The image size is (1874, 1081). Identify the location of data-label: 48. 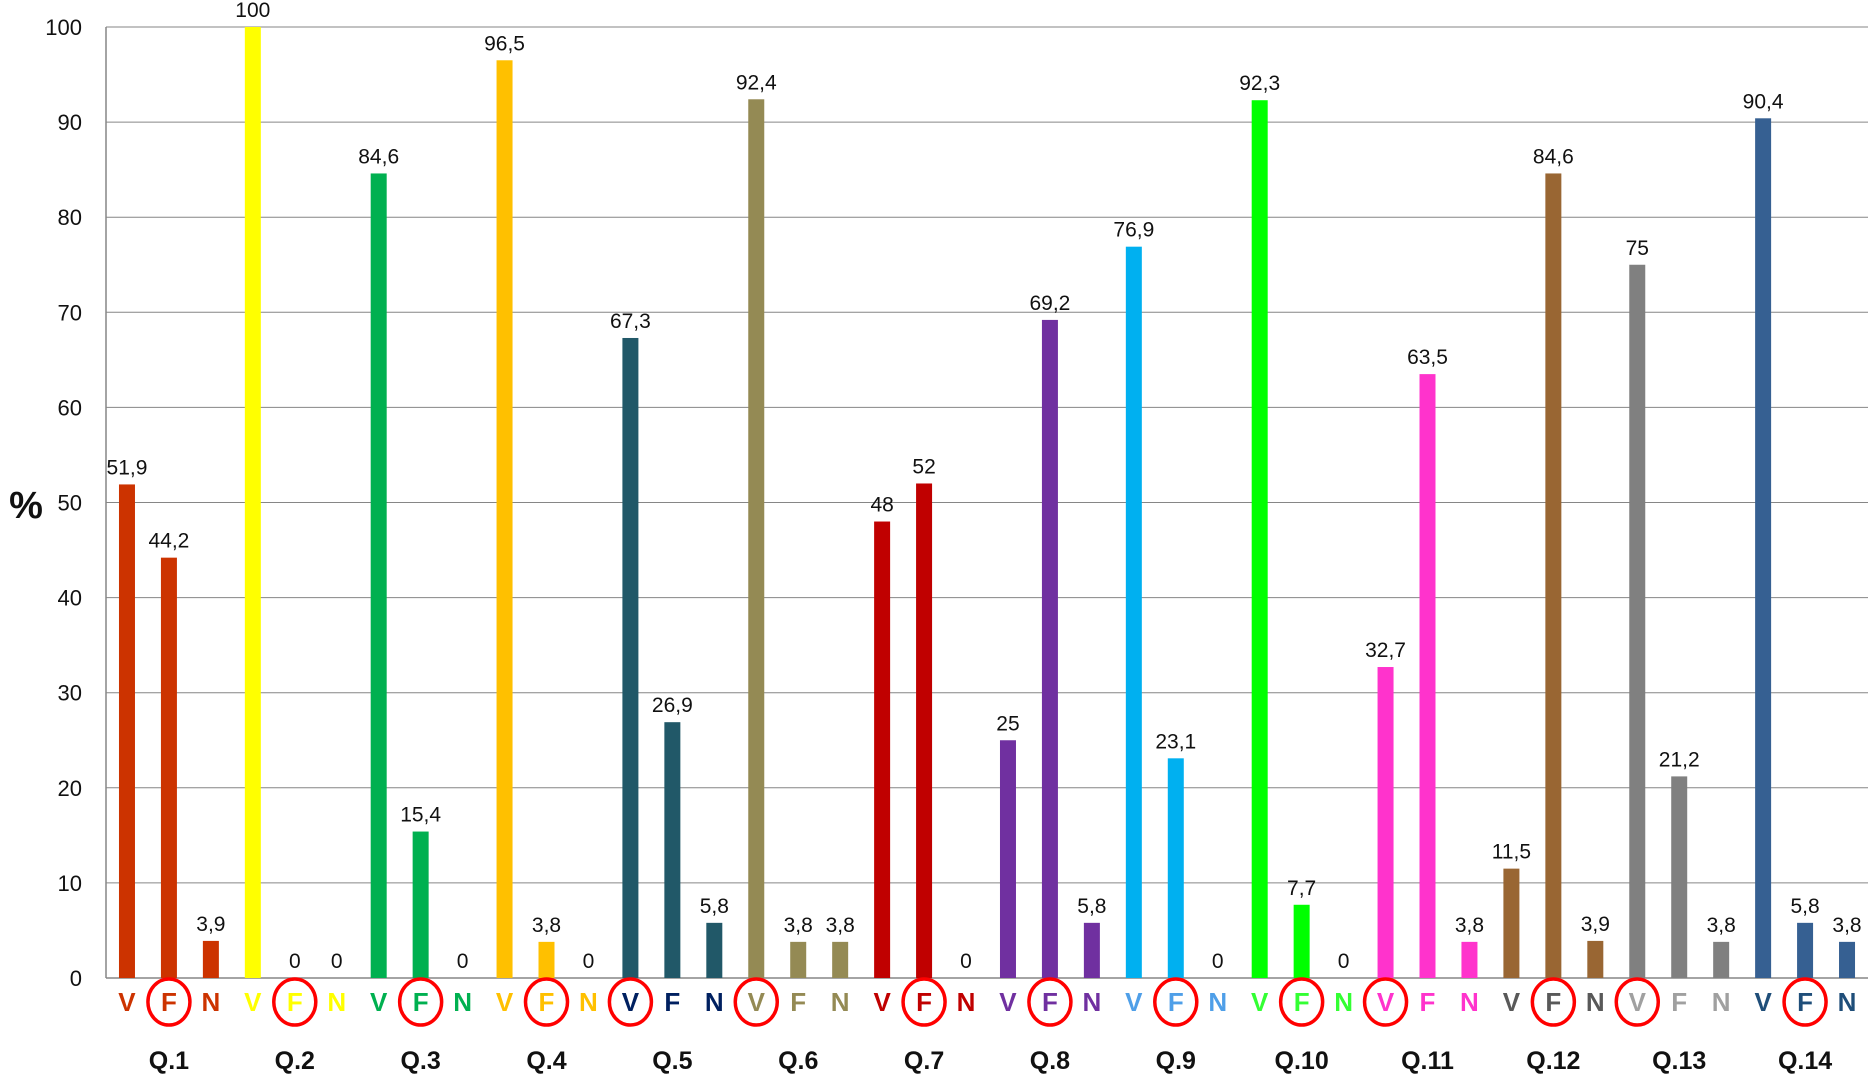
(881, 505).